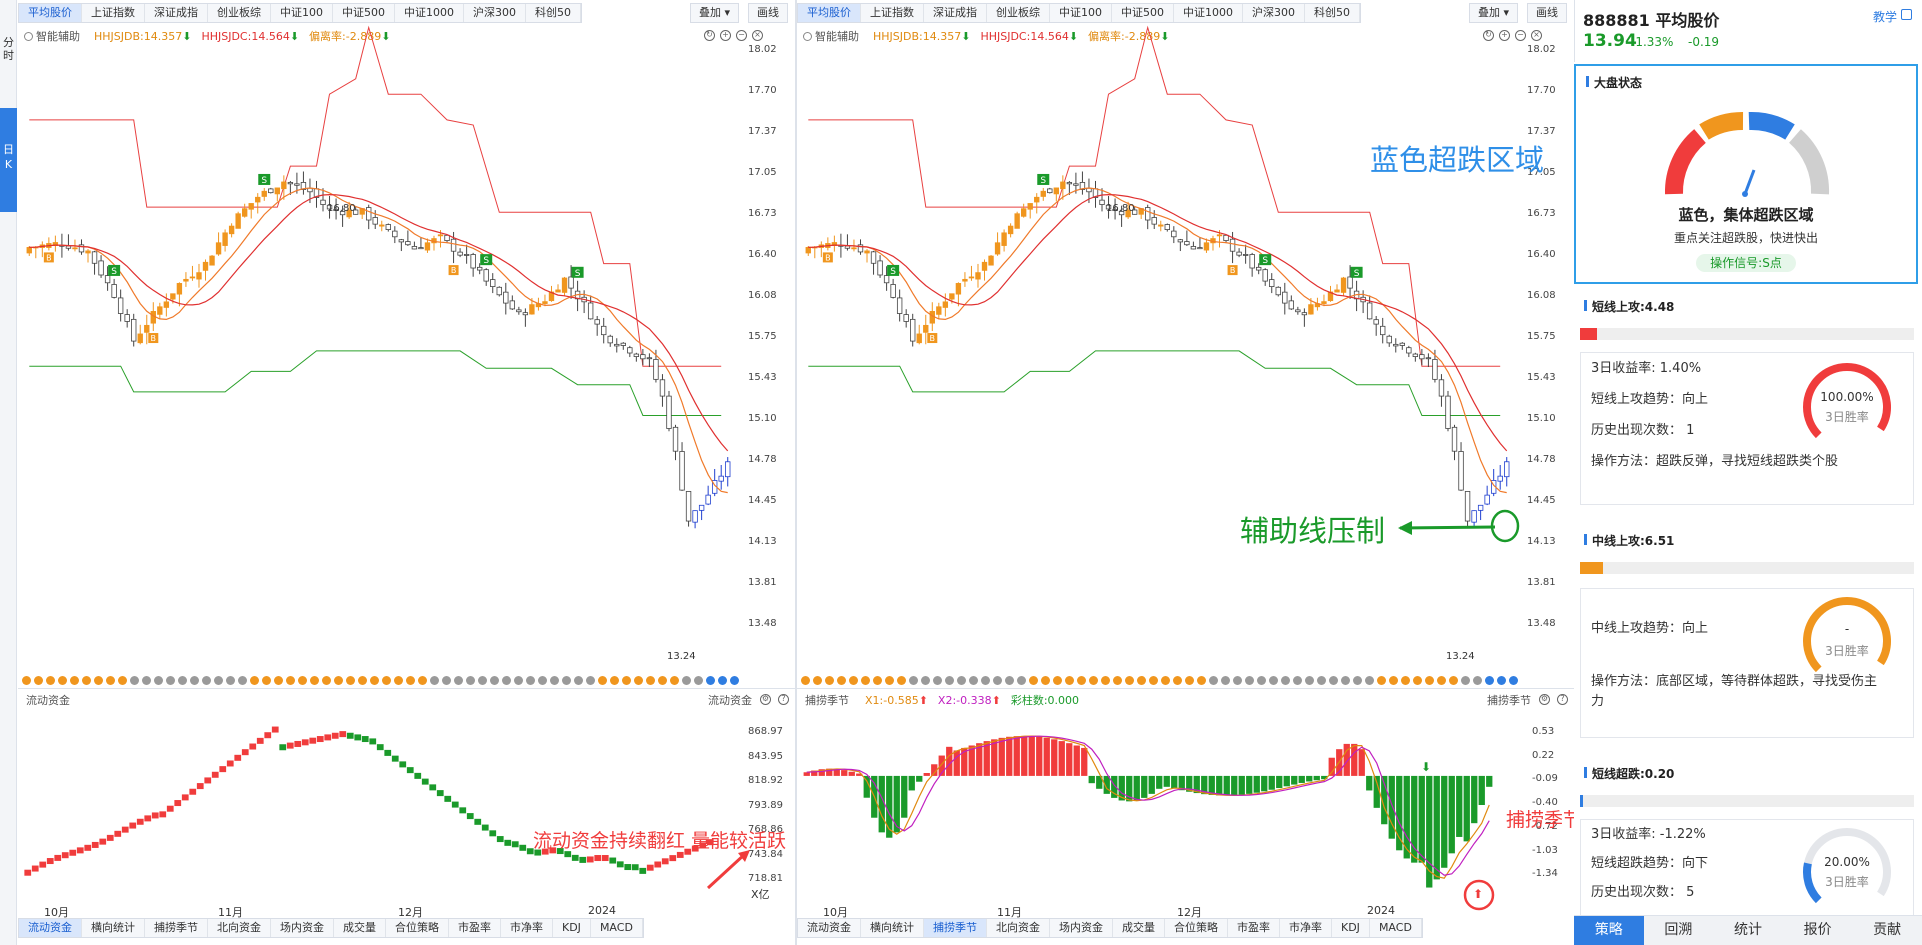 The image size is (1922, 945). What do you see at coordinates (762, 623) in the screenshot?
I see `price-tick: 13.48` at bounding box center [762, 623].